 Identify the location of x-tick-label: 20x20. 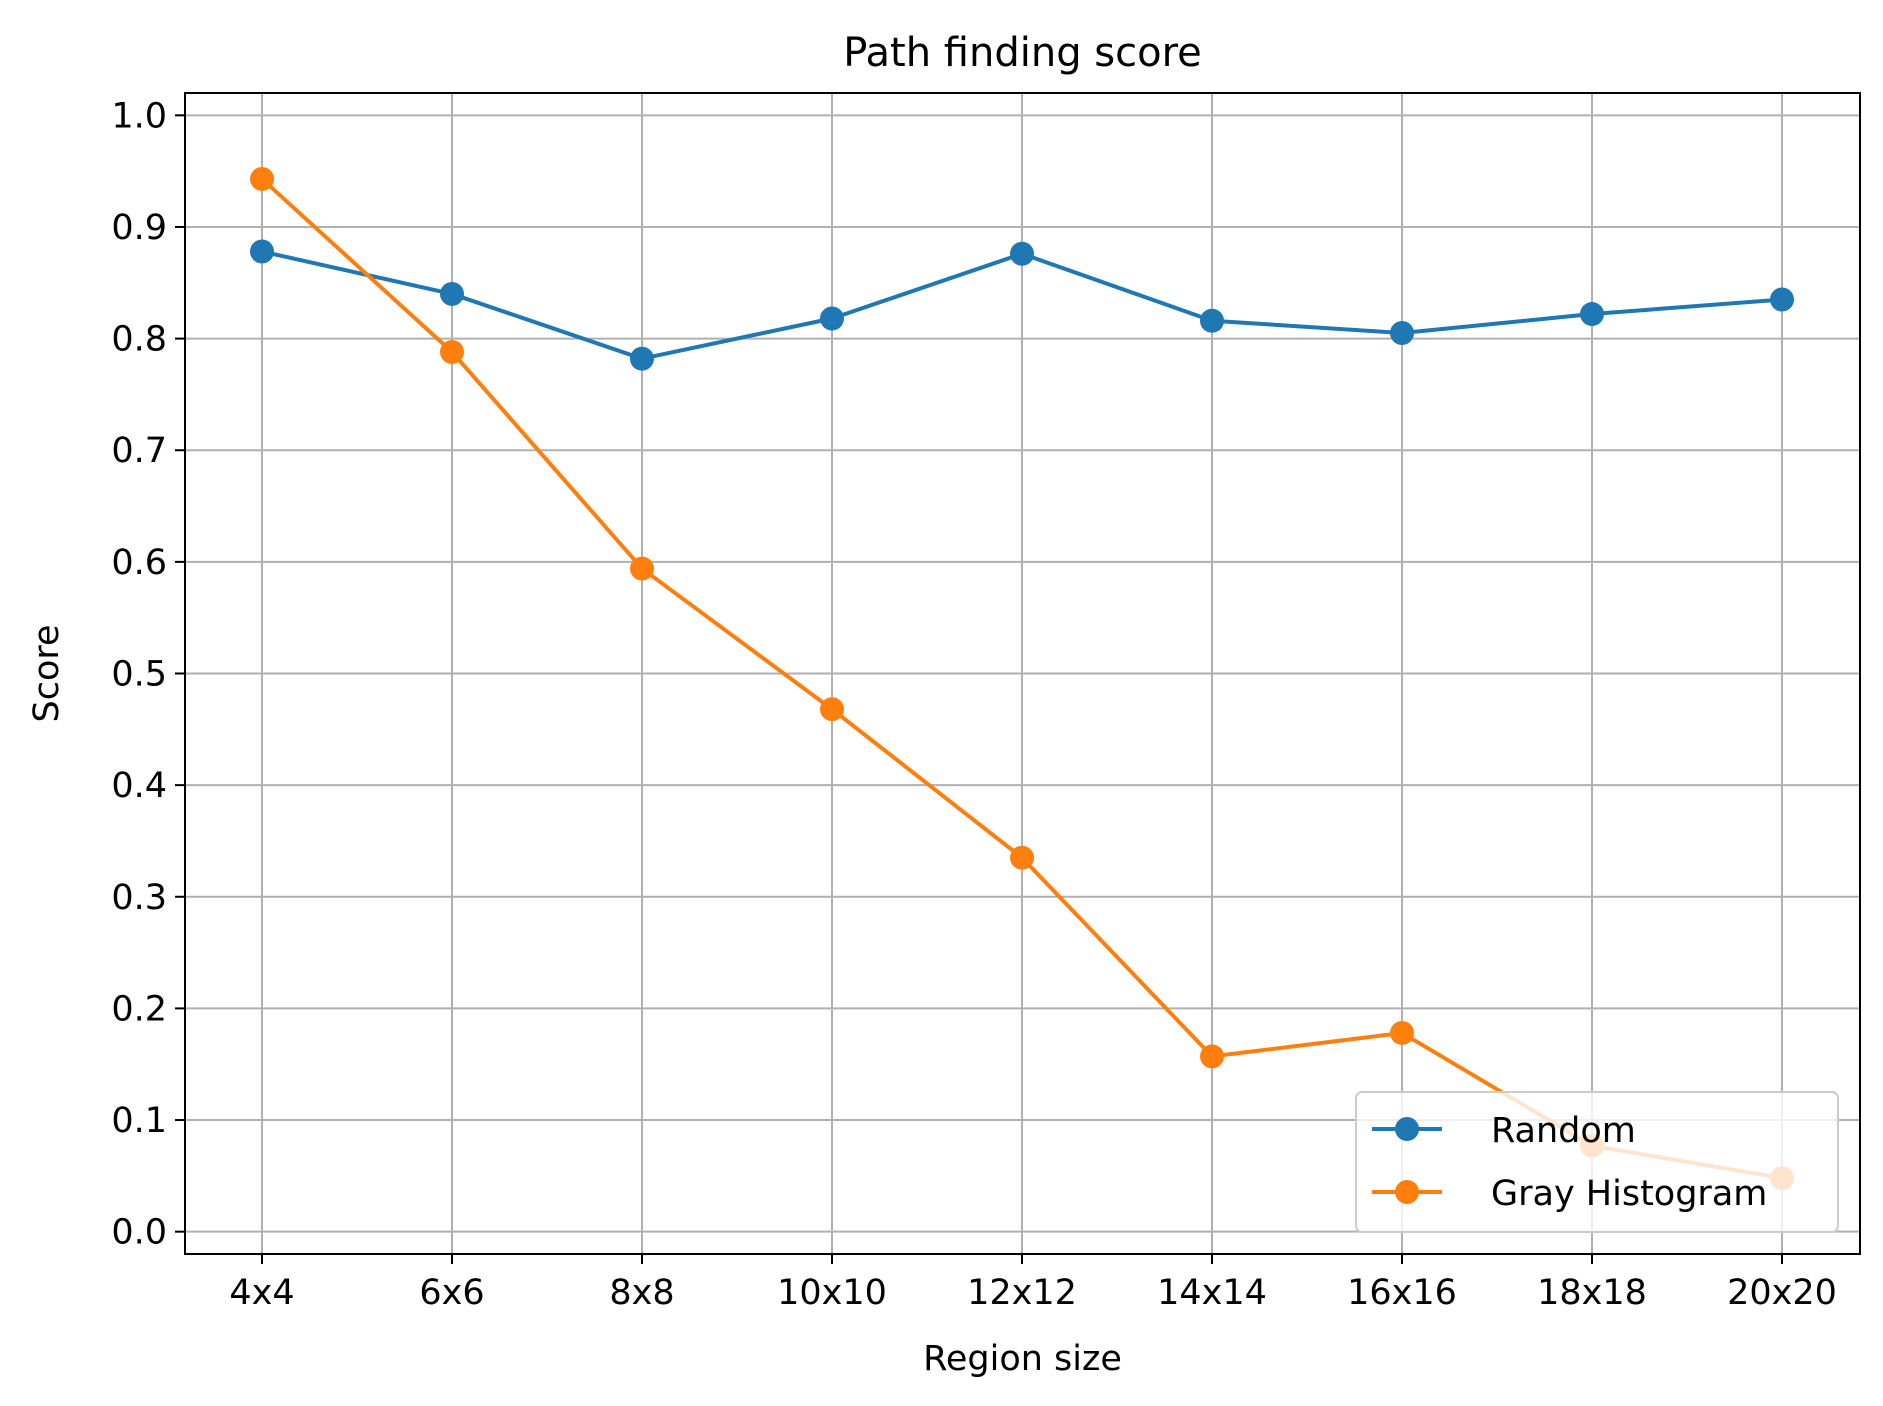
(1782, 1293).